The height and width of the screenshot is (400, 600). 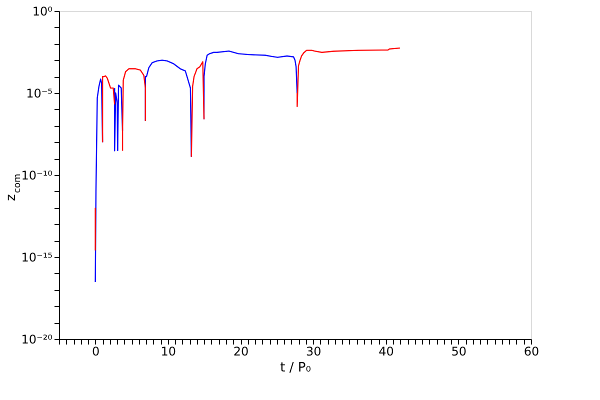 What do you see at coordinates (42, 11) in the screenshot?
I see `y-tick-label: 10⁰` at bounding box center [42, 11].